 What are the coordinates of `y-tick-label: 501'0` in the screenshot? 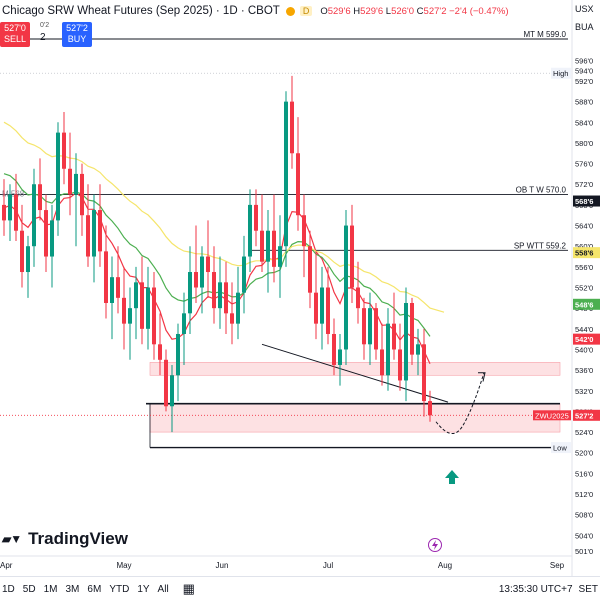 It's located at (584, 551).